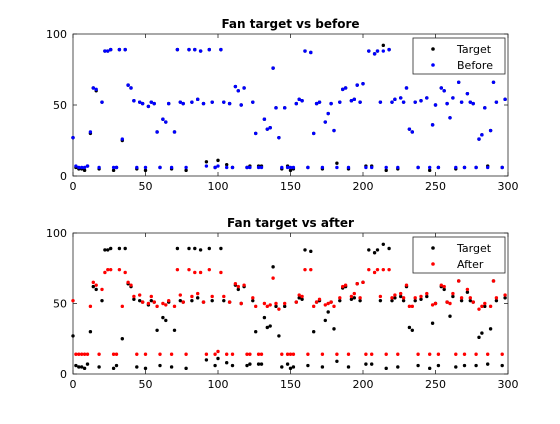 This screenshot has height=424, width=560. I want to click on legend-marker, so click(433, 248).